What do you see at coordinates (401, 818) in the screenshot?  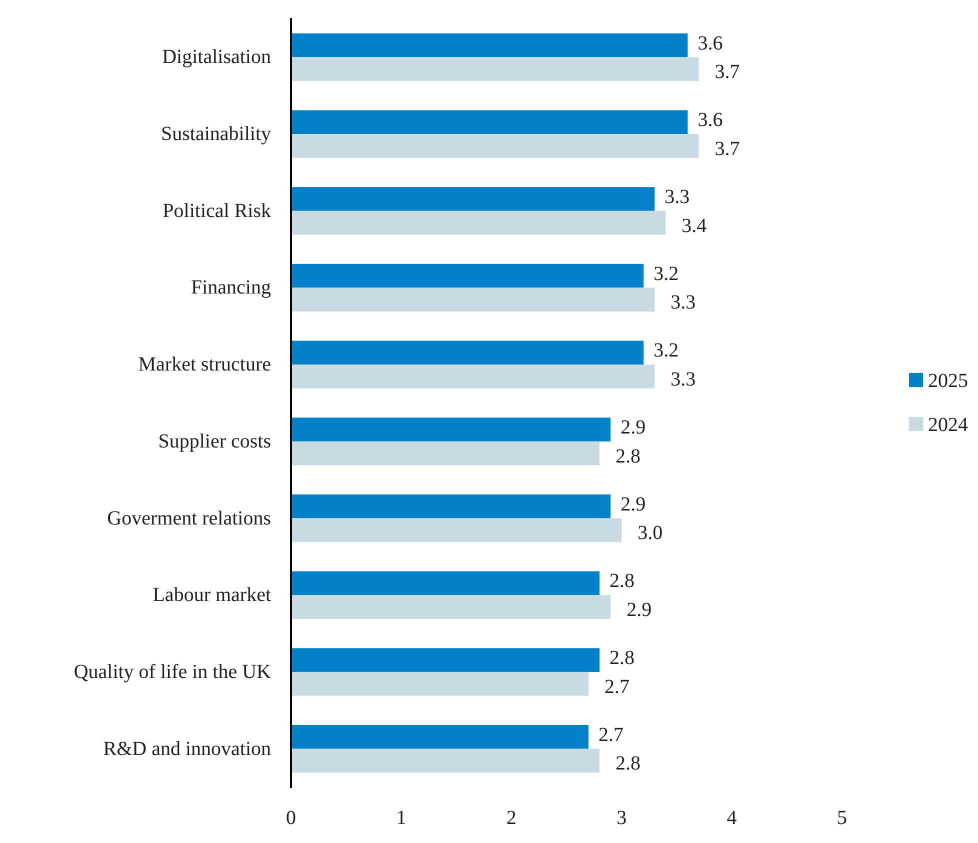 I see `x-tick-label: 1` at bounding box center [401, 818].